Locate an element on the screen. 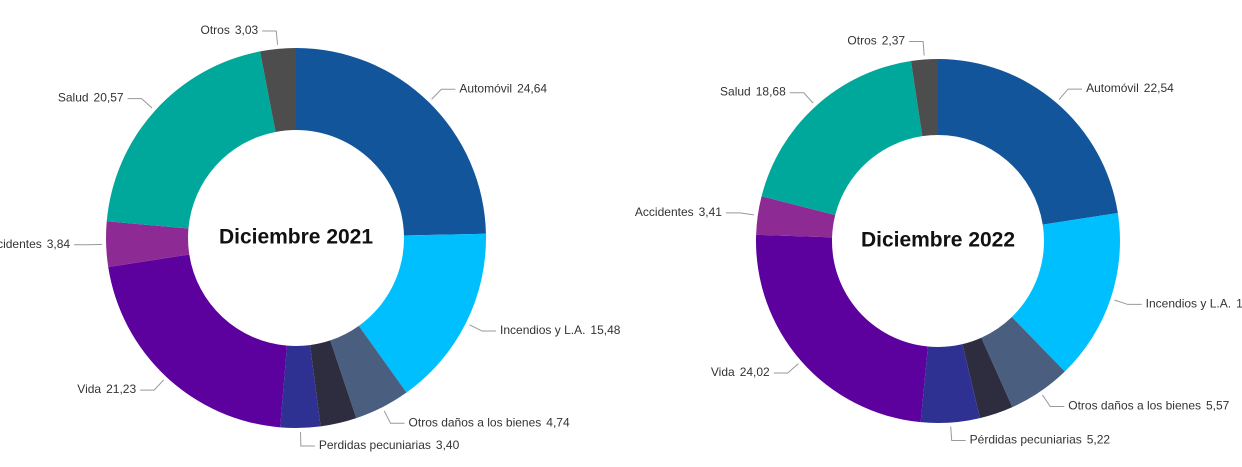  slice-category: Perdidas pecuniarias is located at coordinates (375, 445).